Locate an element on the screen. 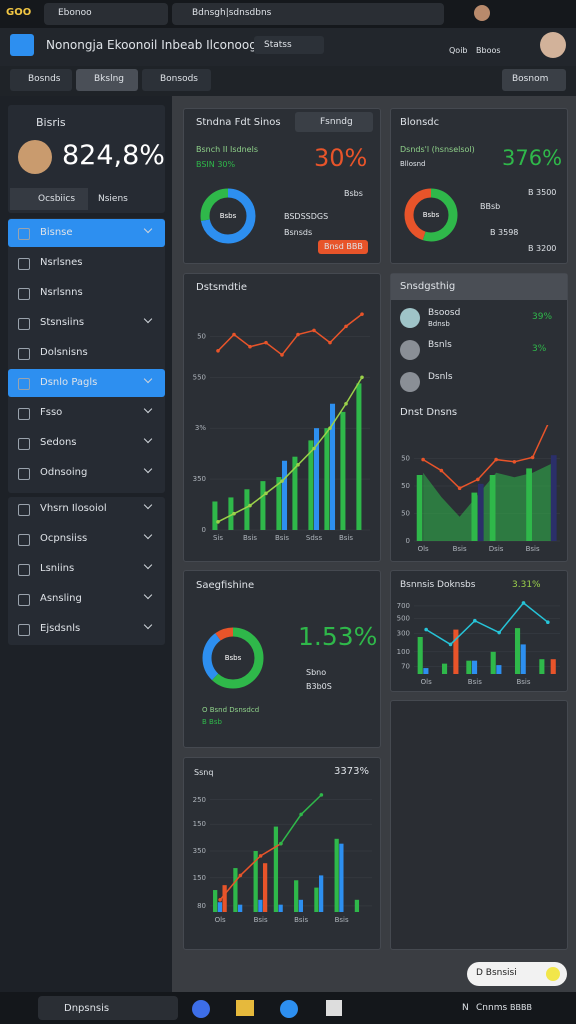  card-title: Bsnnsis Doknsbs is located at coordinates (438, 585).